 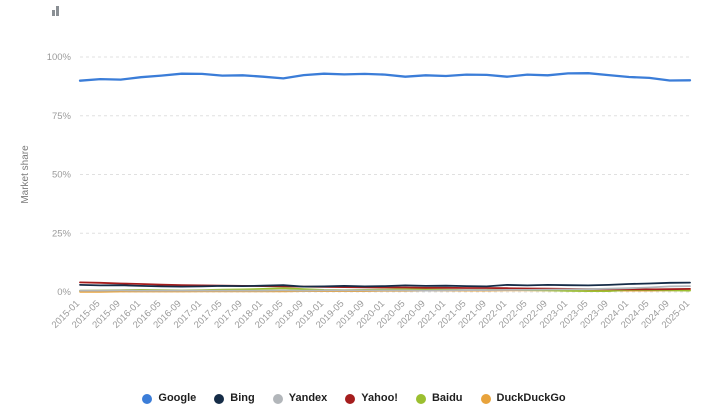 I want to click on series-line-yandex, so click(x=385, y=288).